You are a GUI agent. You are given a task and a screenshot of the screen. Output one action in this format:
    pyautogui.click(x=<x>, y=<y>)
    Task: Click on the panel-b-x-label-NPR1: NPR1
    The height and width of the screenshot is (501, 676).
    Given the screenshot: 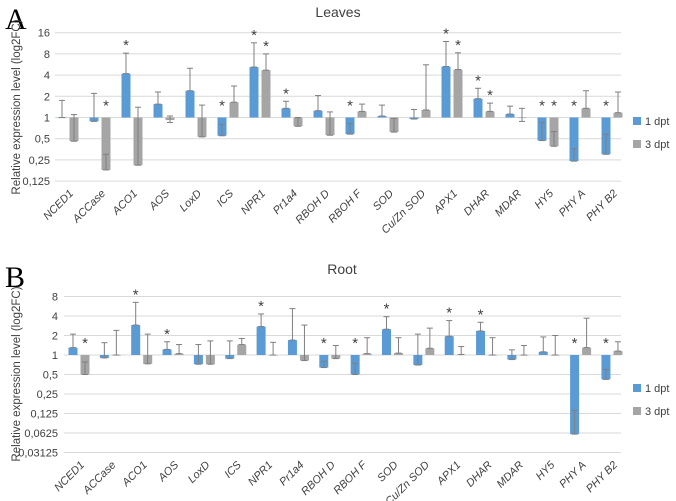 What is the action you would take?
    pyautogui.click(x=260, y=473)
    